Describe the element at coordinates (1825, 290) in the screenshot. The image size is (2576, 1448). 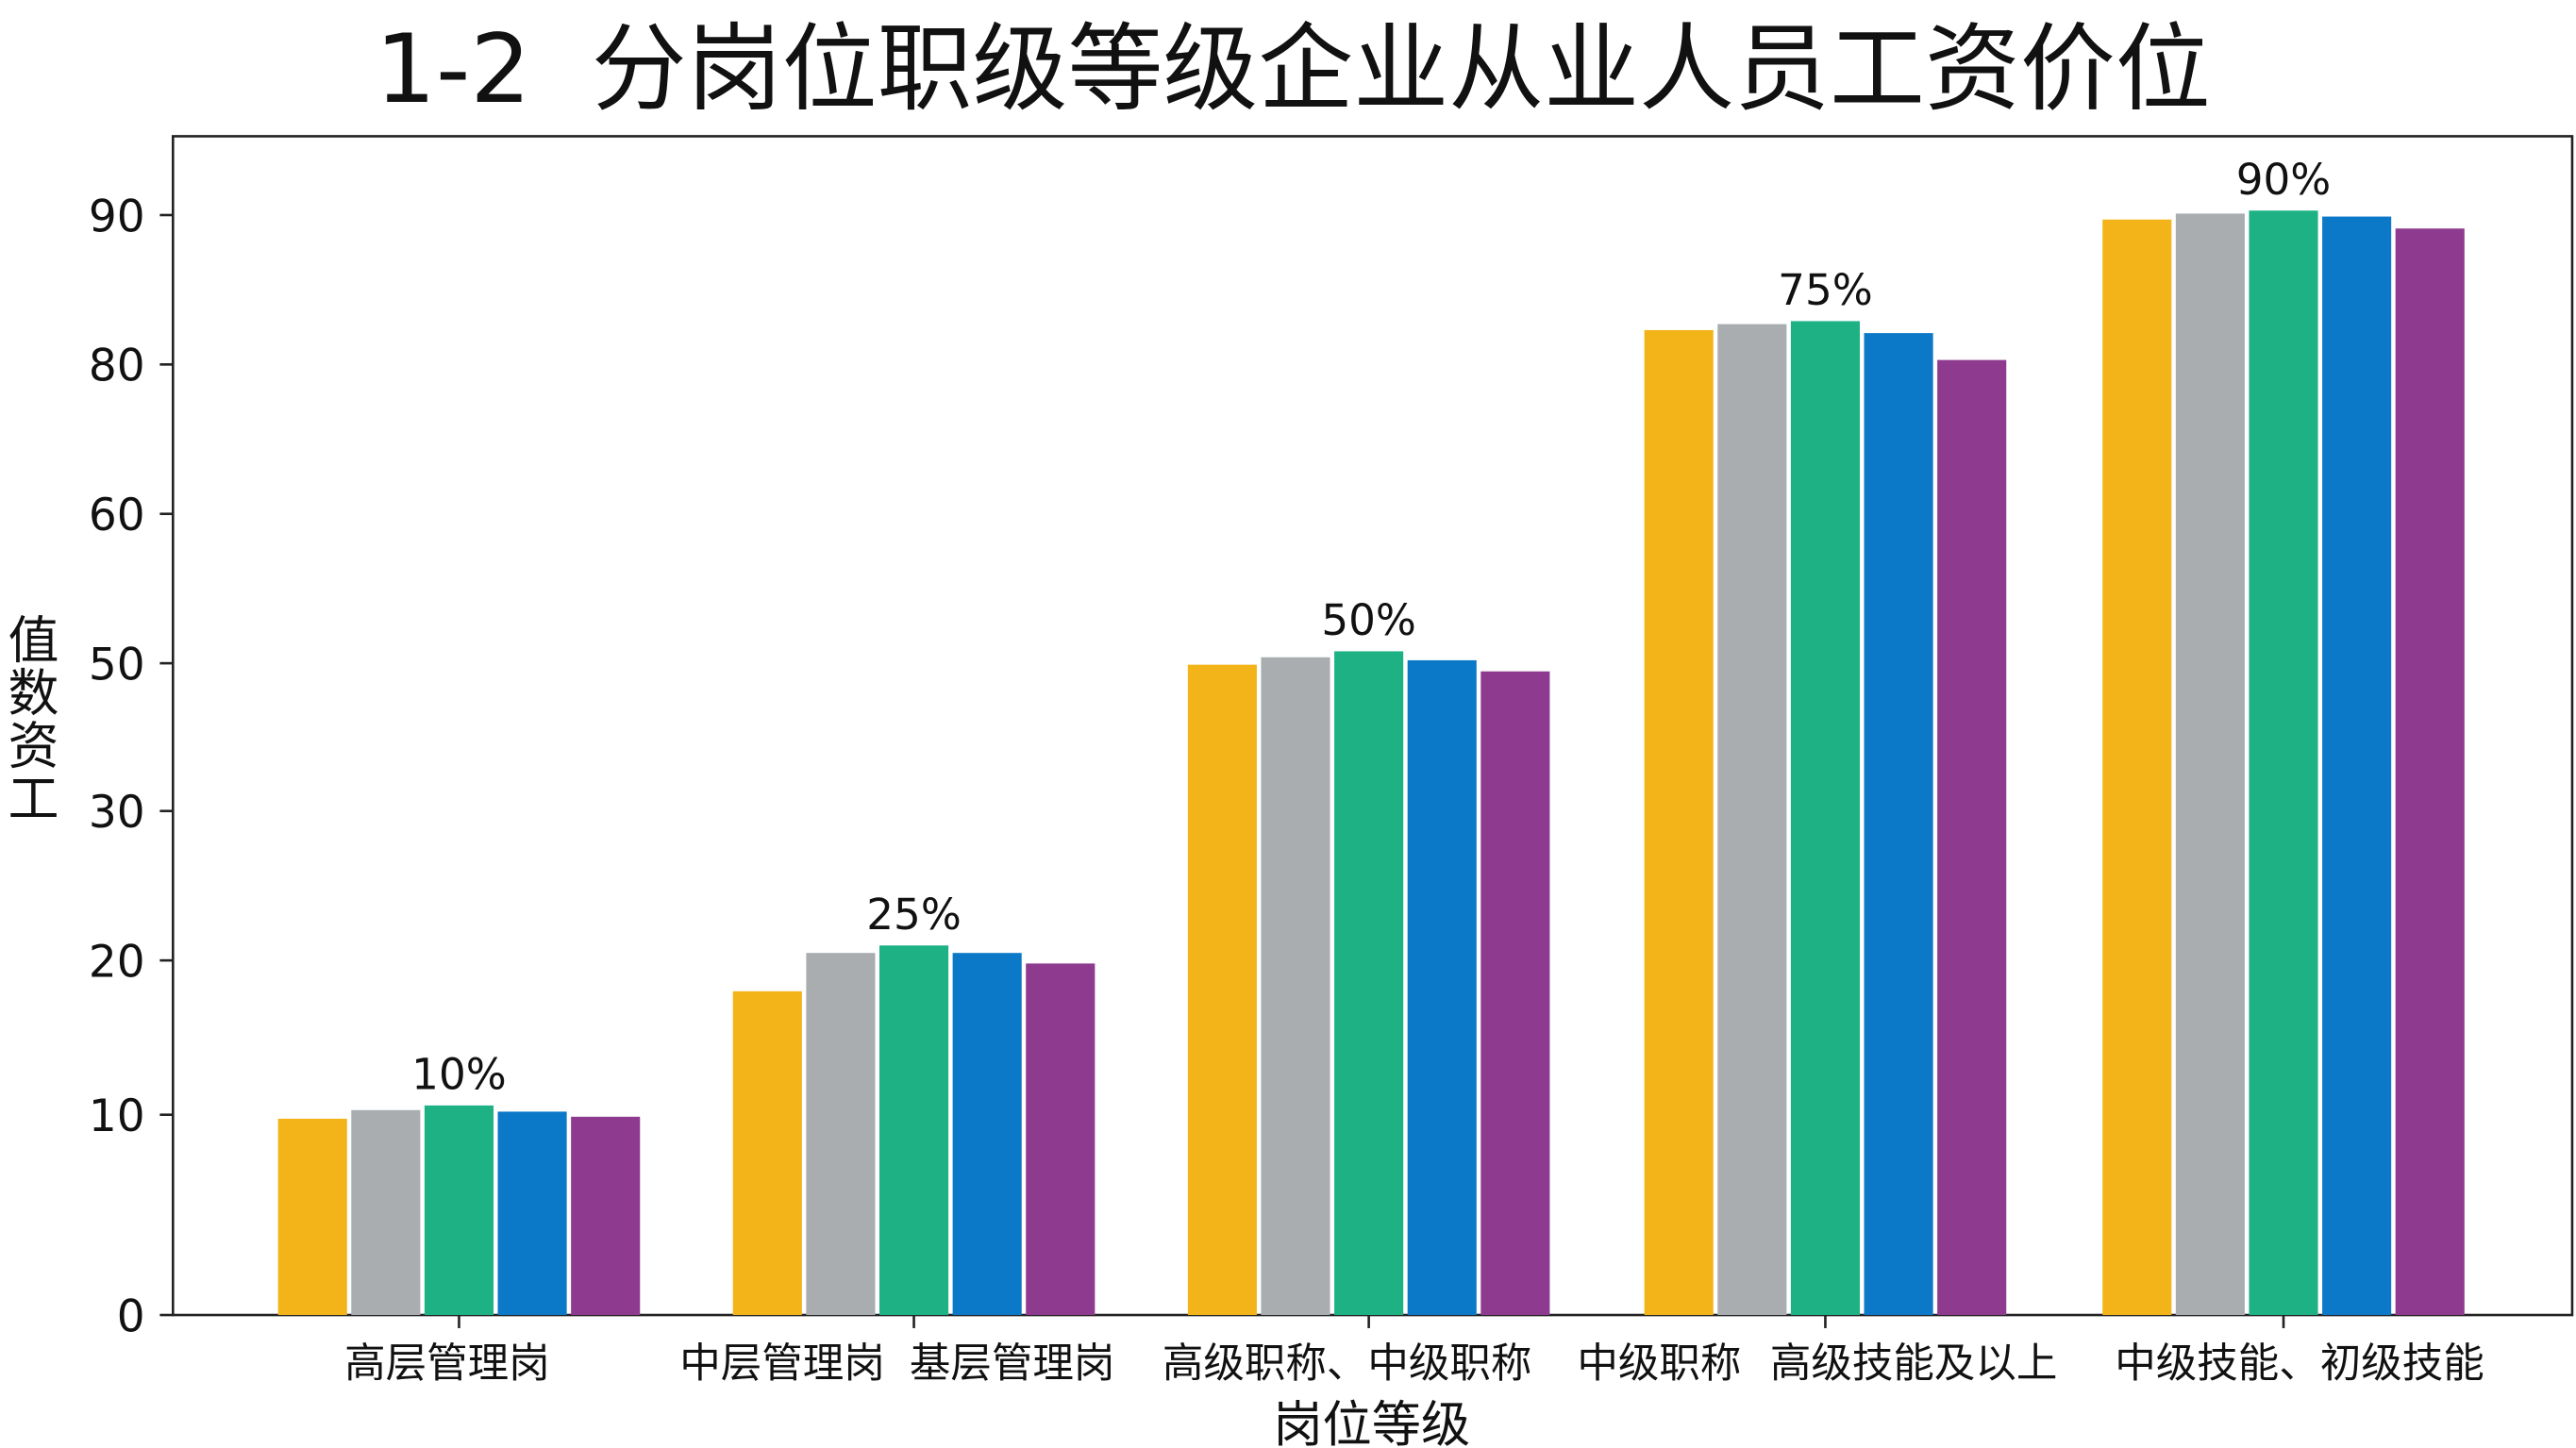
I see `group-label: 75%` at that location.